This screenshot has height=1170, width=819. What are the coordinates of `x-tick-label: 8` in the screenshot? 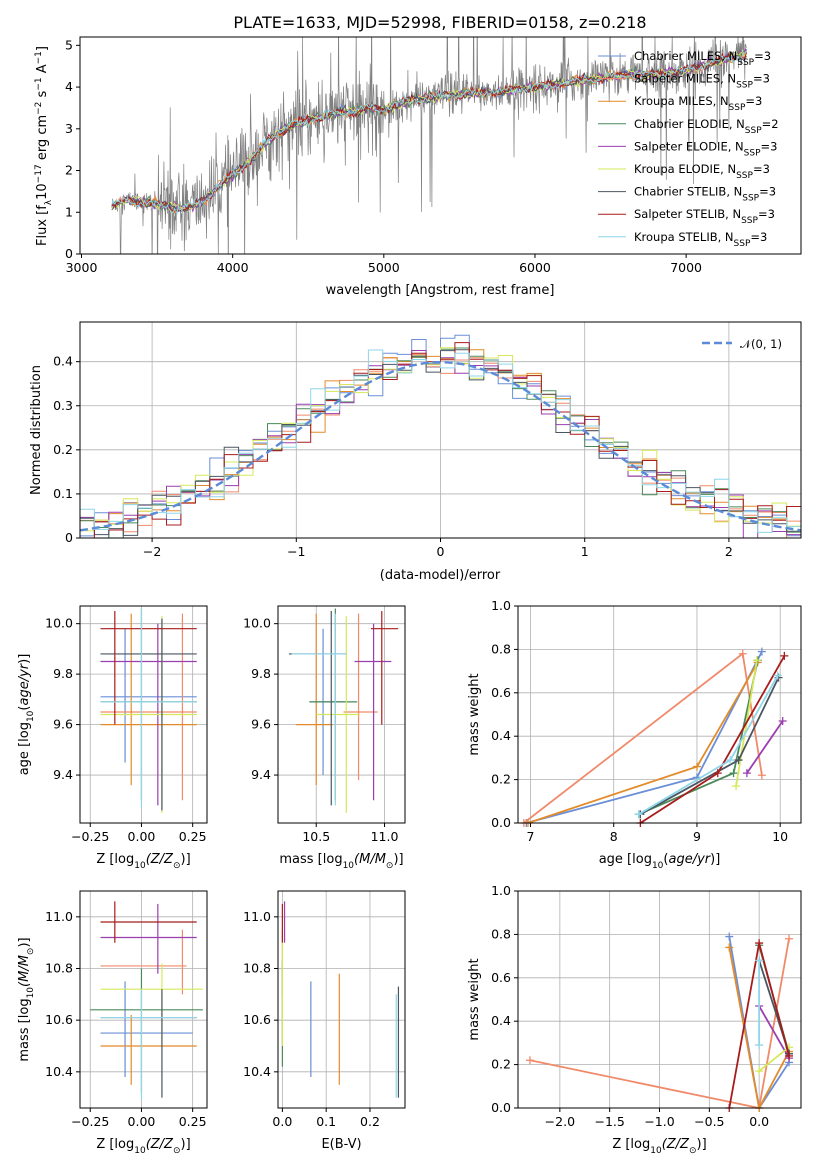 It's located at (614, 836).